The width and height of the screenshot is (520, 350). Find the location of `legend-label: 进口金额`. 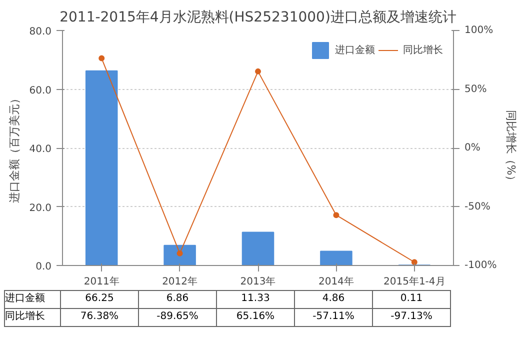

legend-label: 进口金额 is located at coordinates (355, 50).